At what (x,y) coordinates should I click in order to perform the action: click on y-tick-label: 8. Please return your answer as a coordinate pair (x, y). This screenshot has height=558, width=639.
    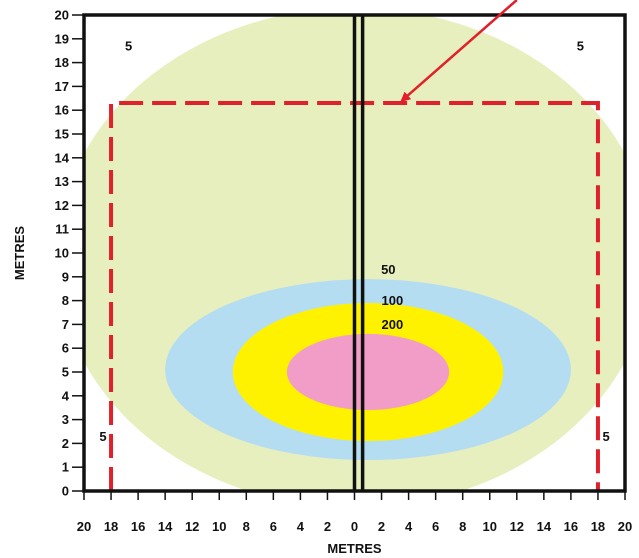
    Looking at the image, I should click on (65, 300).